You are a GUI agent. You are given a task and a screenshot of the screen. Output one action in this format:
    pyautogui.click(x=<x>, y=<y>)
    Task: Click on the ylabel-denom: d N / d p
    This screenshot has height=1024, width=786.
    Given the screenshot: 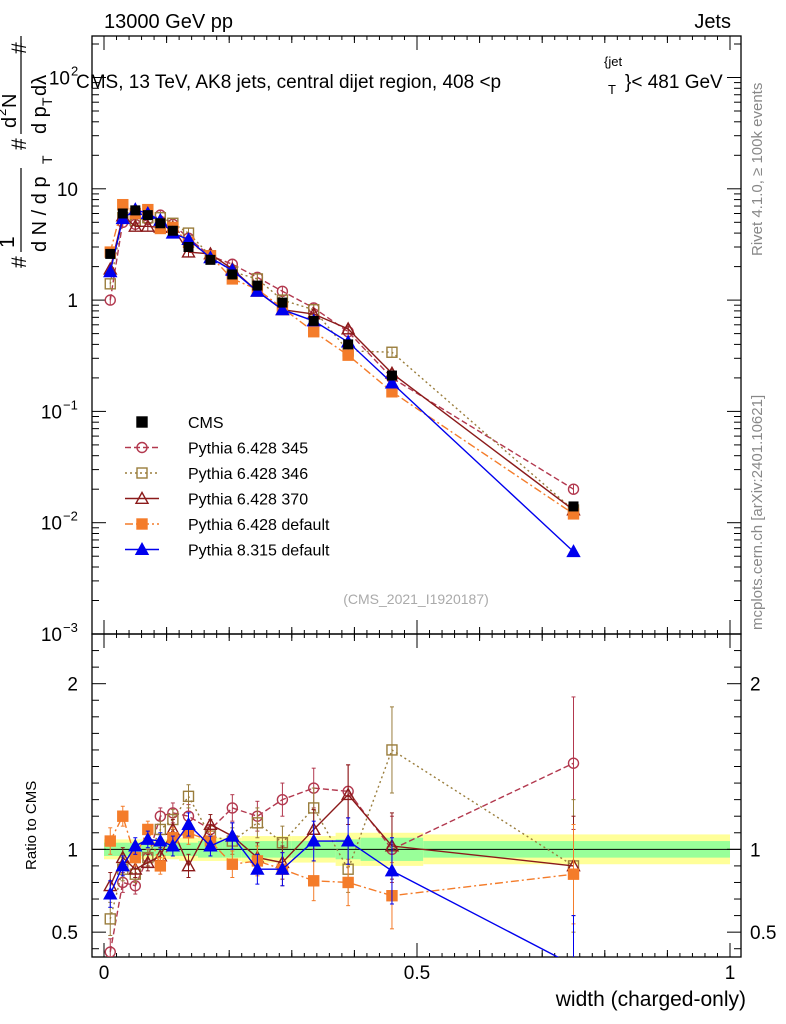 What is the action you would take?
    pyautogui.click(x=40, y=214)
    